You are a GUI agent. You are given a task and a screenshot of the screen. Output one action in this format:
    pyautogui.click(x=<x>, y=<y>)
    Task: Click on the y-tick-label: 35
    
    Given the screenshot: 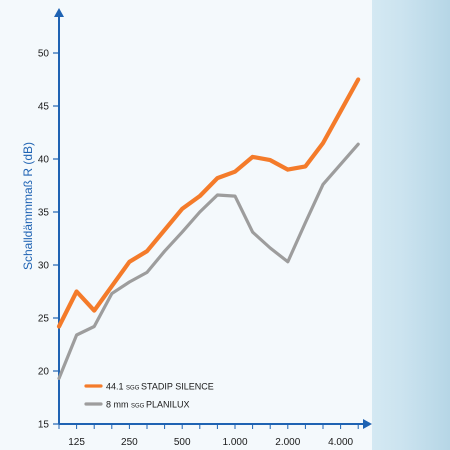 What is the action you would take?
    pyautogui.click(x=44, y=213)
    